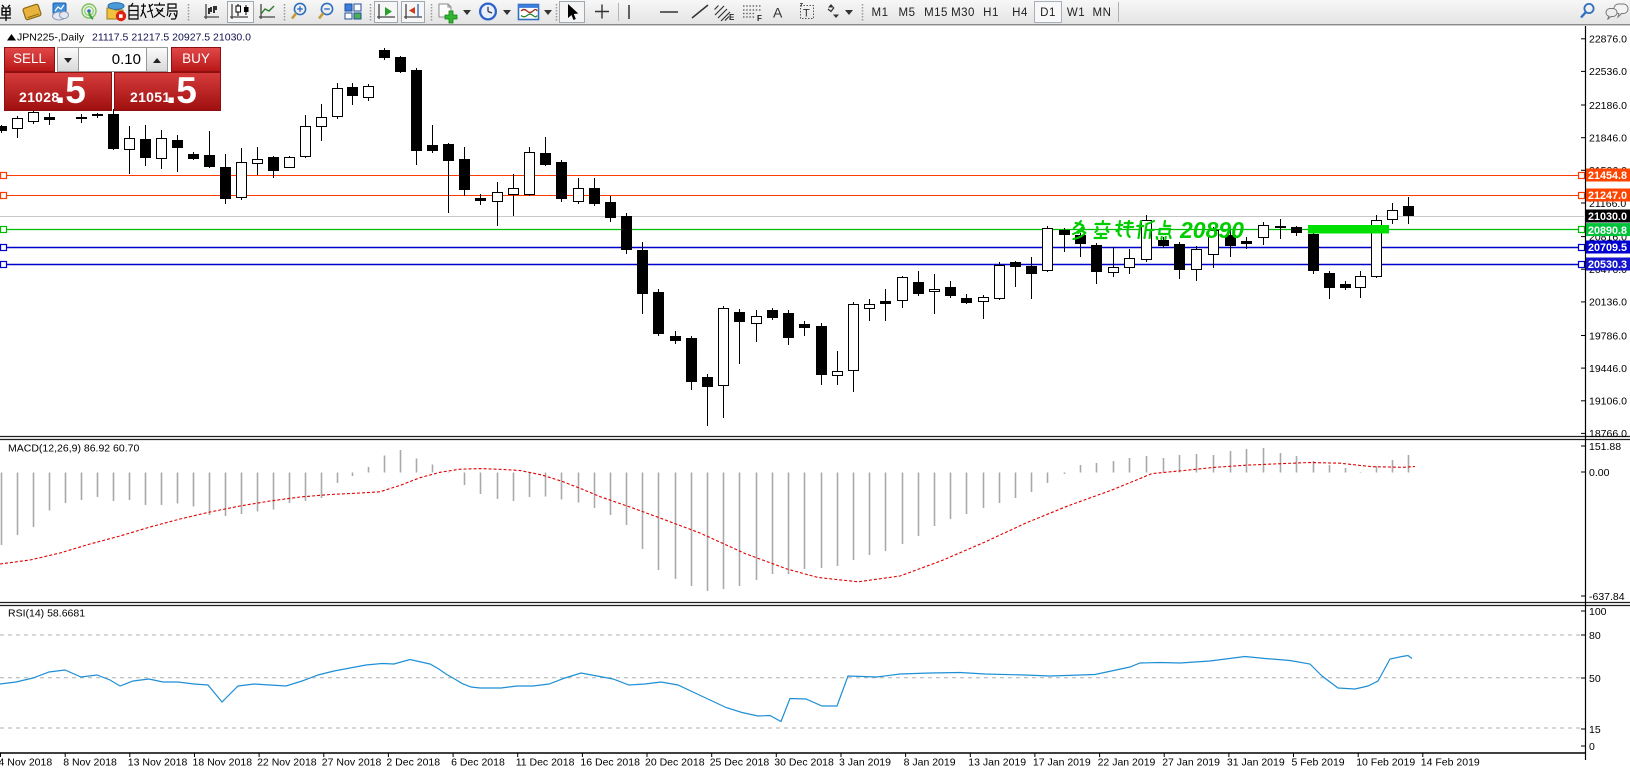 This screenshot has height=774, width=1630. I want to click on svg-text: 10 Feb 2019, so click(1385, 763).